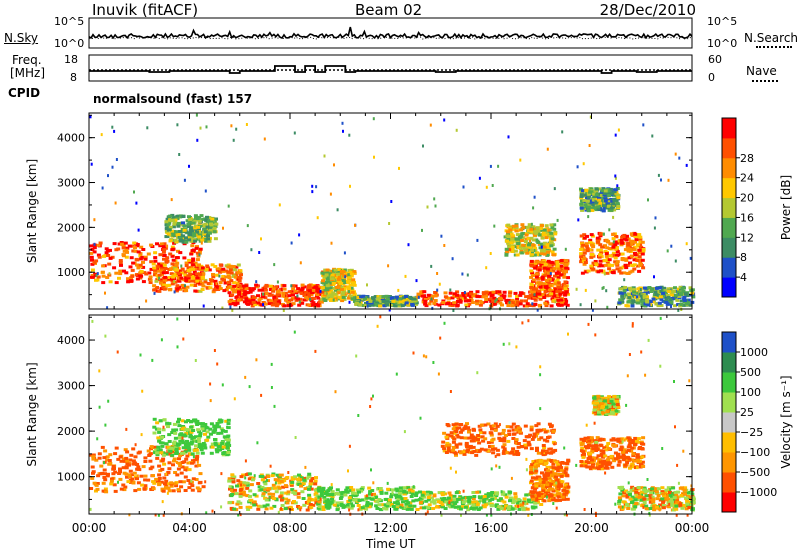  I want to click on nsky-tick-top: 10^5, so click(69, 21).